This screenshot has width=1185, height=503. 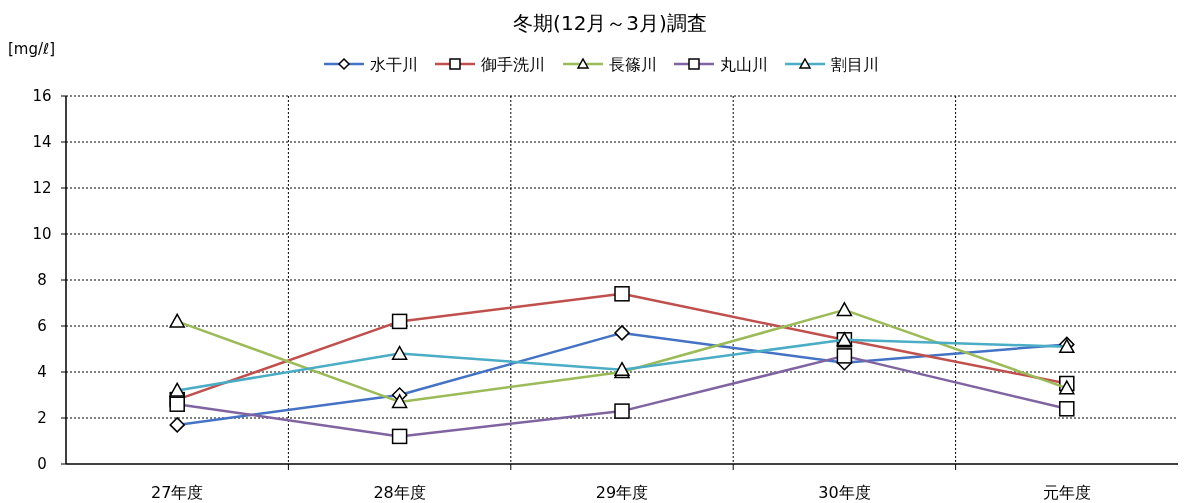 What do you see at coordinates (513, 64) in the screenshot?
I see `legend-label: 御手洗川` at bounding box center [513, 64].